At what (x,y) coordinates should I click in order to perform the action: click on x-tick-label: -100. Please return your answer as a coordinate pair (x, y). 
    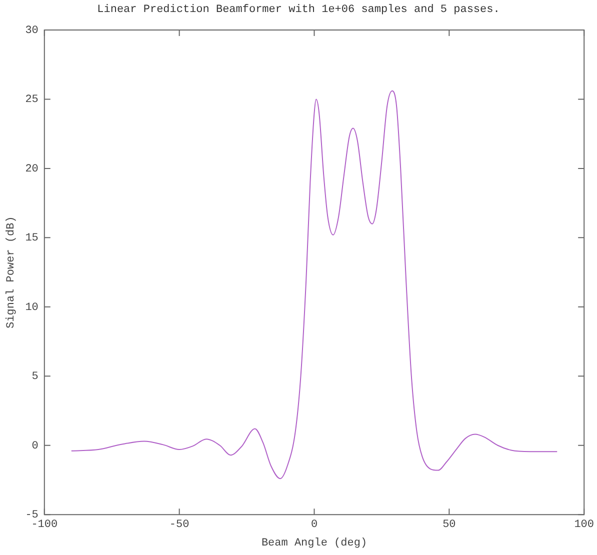
    Looking at the image, I should click on (44, 525).